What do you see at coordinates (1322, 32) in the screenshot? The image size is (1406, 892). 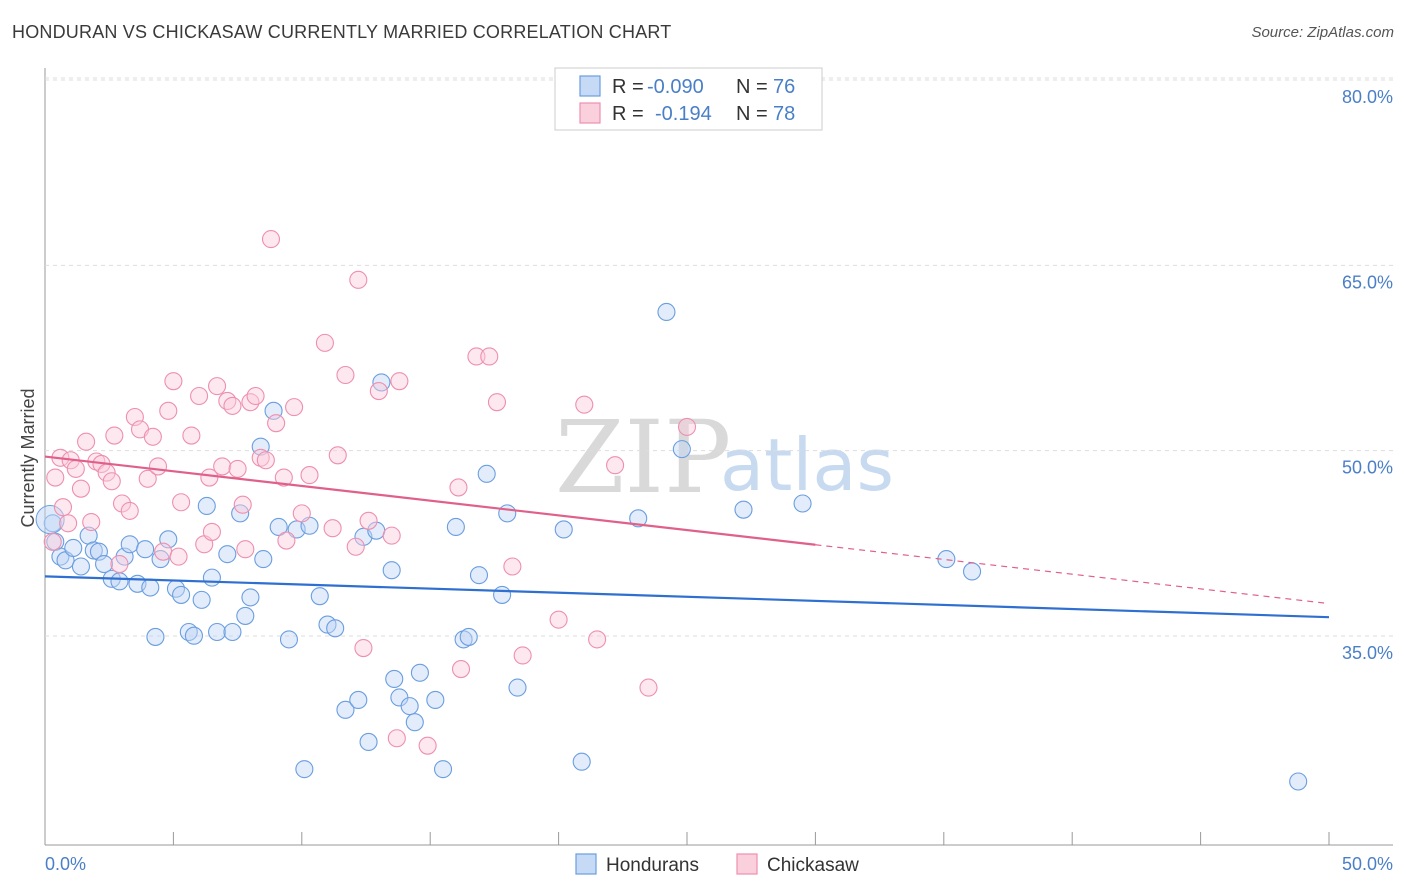 I see `source-label: Source: ZipAtlas.com` at bounding box center [1322, 32].